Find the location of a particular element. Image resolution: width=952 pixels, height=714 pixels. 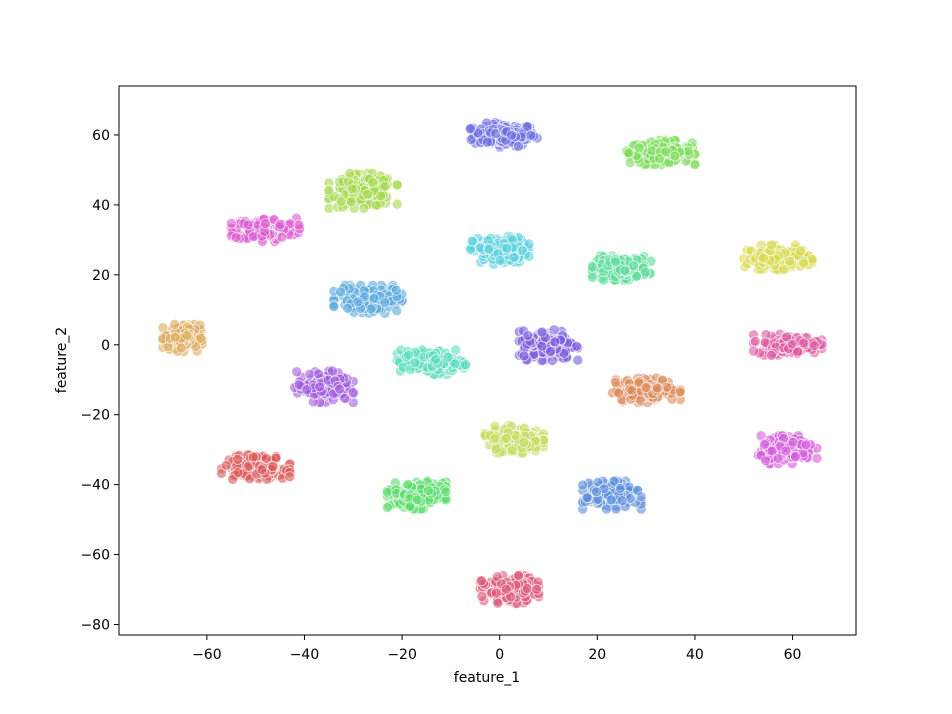

x-tick-label: 60 is located at coordinates (793, 655).